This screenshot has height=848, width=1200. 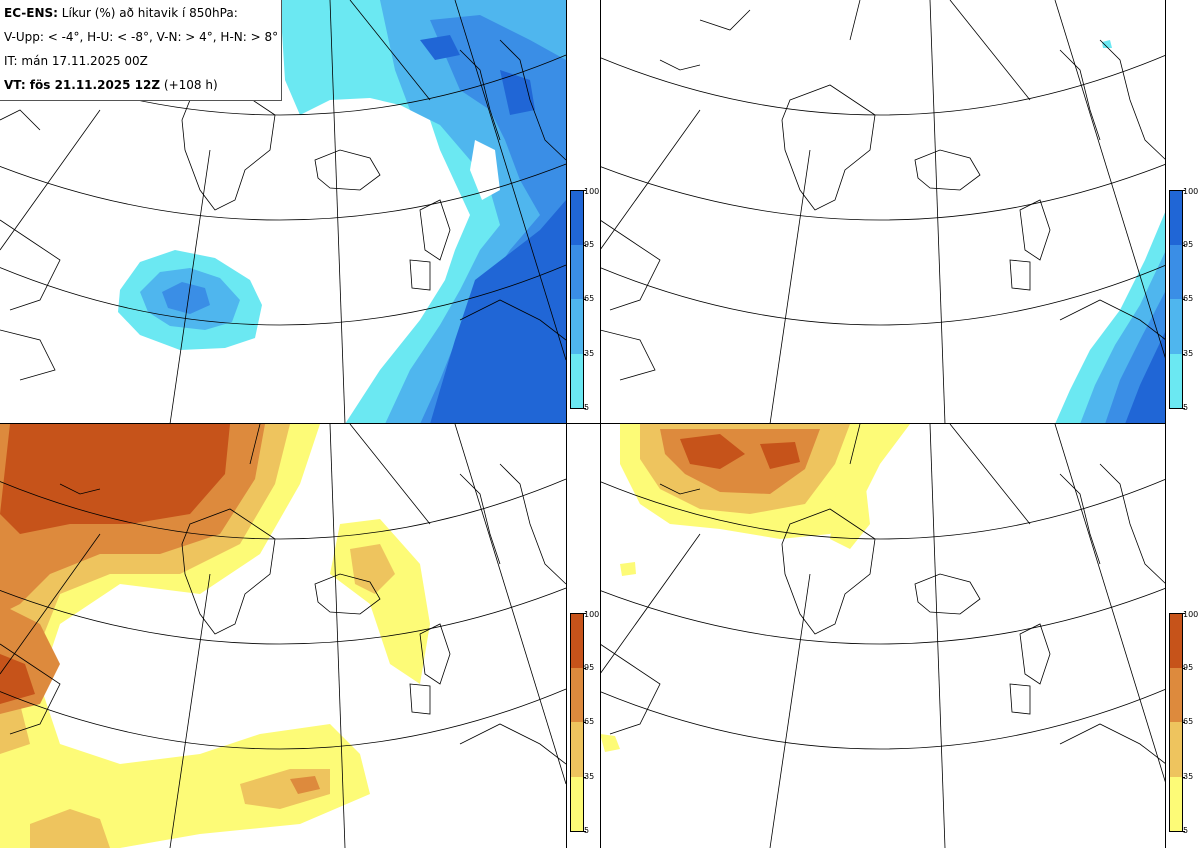 What do you see at coordinates (147, 13) in the screenshot?
I see `legend-title-rest: Líkur (%) að hitavik í 850hPa:` at bounding box center [147, 13].